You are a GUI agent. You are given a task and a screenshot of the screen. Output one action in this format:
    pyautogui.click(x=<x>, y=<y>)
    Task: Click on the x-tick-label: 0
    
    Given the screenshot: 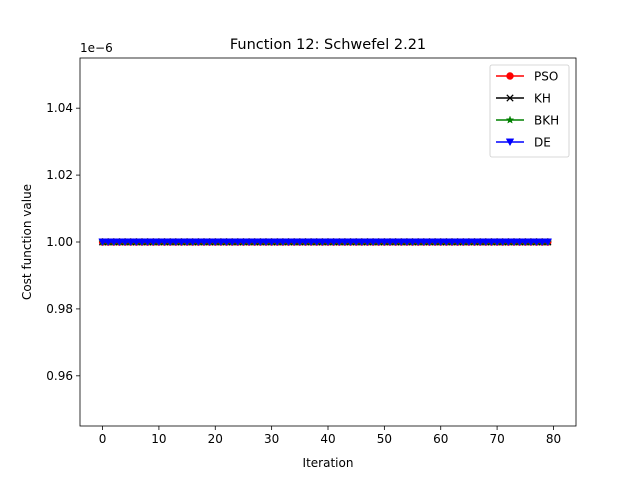 What is the action you would take?
    pyautogui.click(x=103, y=439)
    